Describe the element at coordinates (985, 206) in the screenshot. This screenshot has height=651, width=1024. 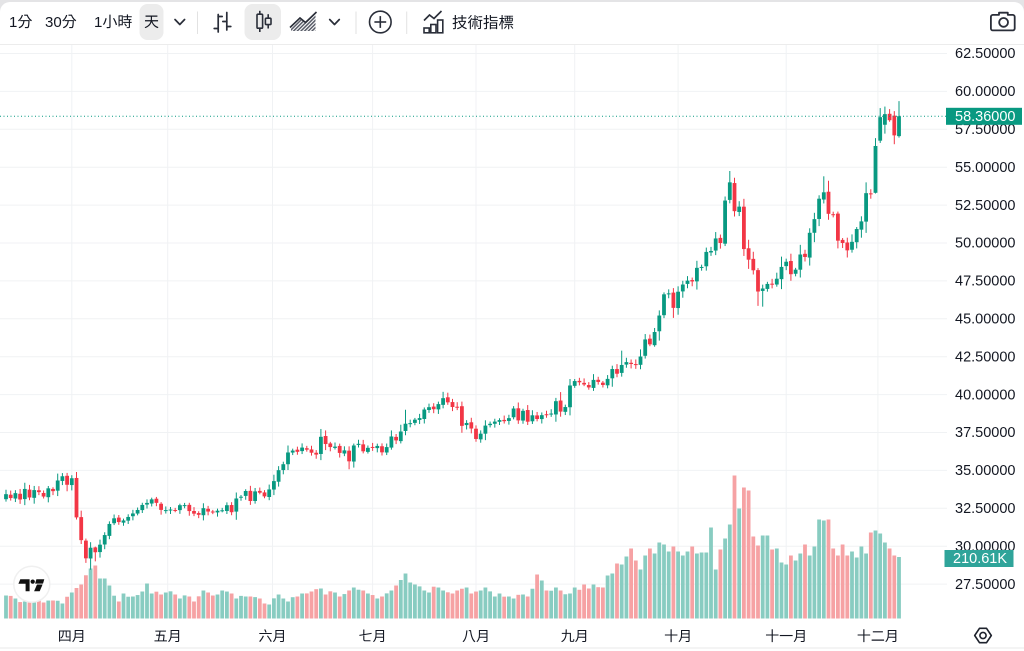
I see `svg-text: 52.50000` at that location.